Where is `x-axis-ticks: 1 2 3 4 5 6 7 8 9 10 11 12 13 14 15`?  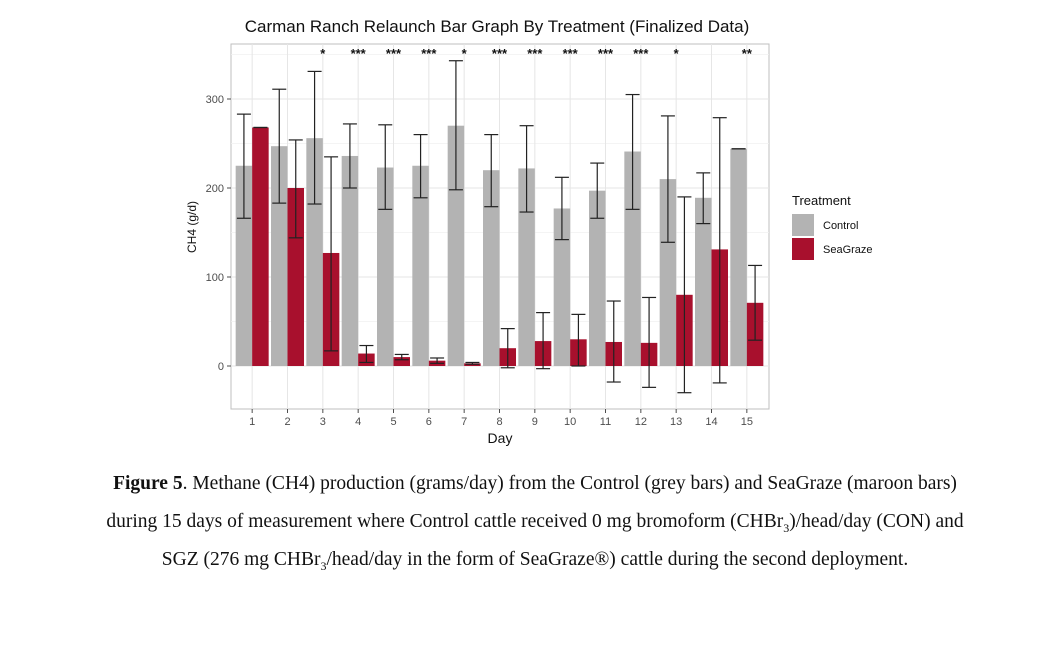
x-axis-ticks: 1 2 3 4 5 6 7 8 9 10 11 12 13 14 15 is located at coordinates (501, 418).